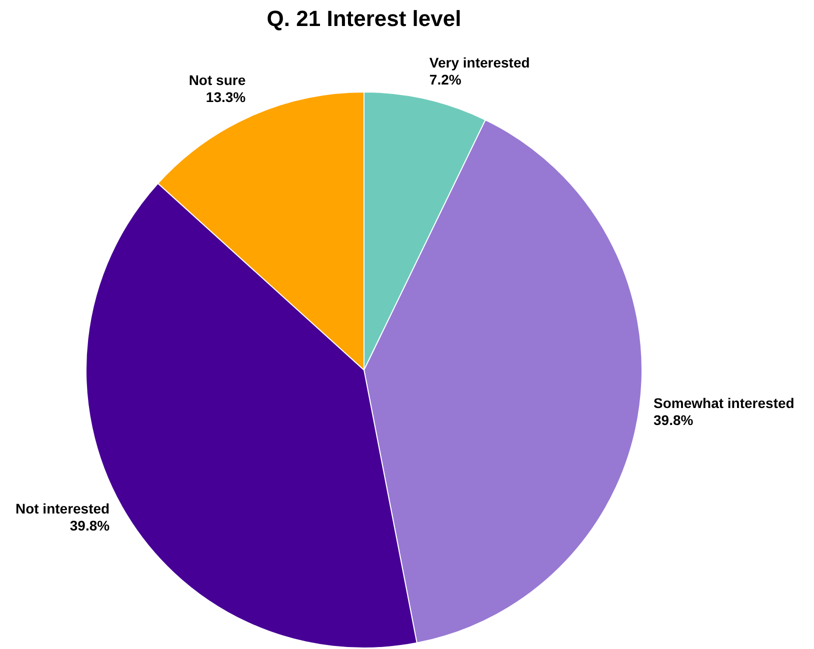  Describe the element at coordinates (364, 18) in the screenshot. I see `chart-title: Q. 21 Interest level` at that location.